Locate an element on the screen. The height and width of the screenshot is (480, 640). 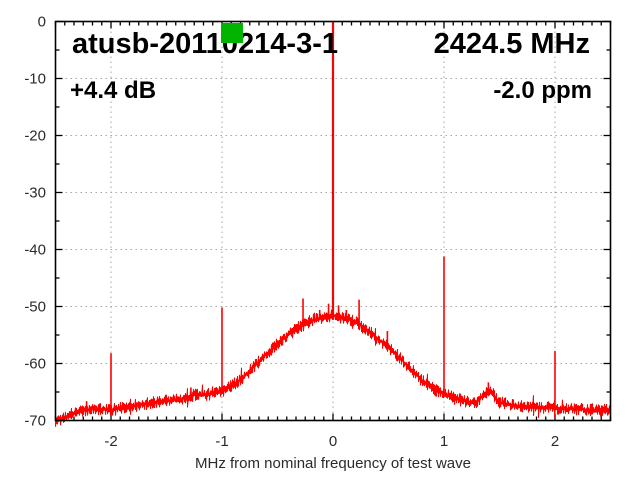
center-frequency-label: 2424.5 MHz is located at coordinates (511, 44).